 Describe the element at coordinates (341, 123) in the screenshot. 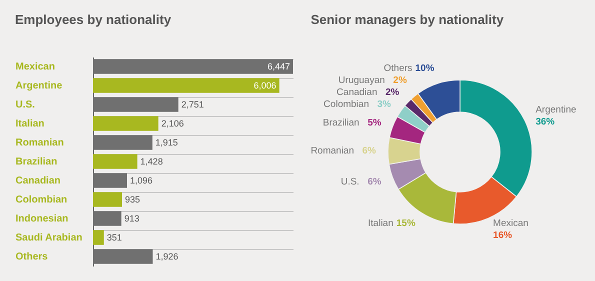

I see `slice-label: Brazilian` at that location.